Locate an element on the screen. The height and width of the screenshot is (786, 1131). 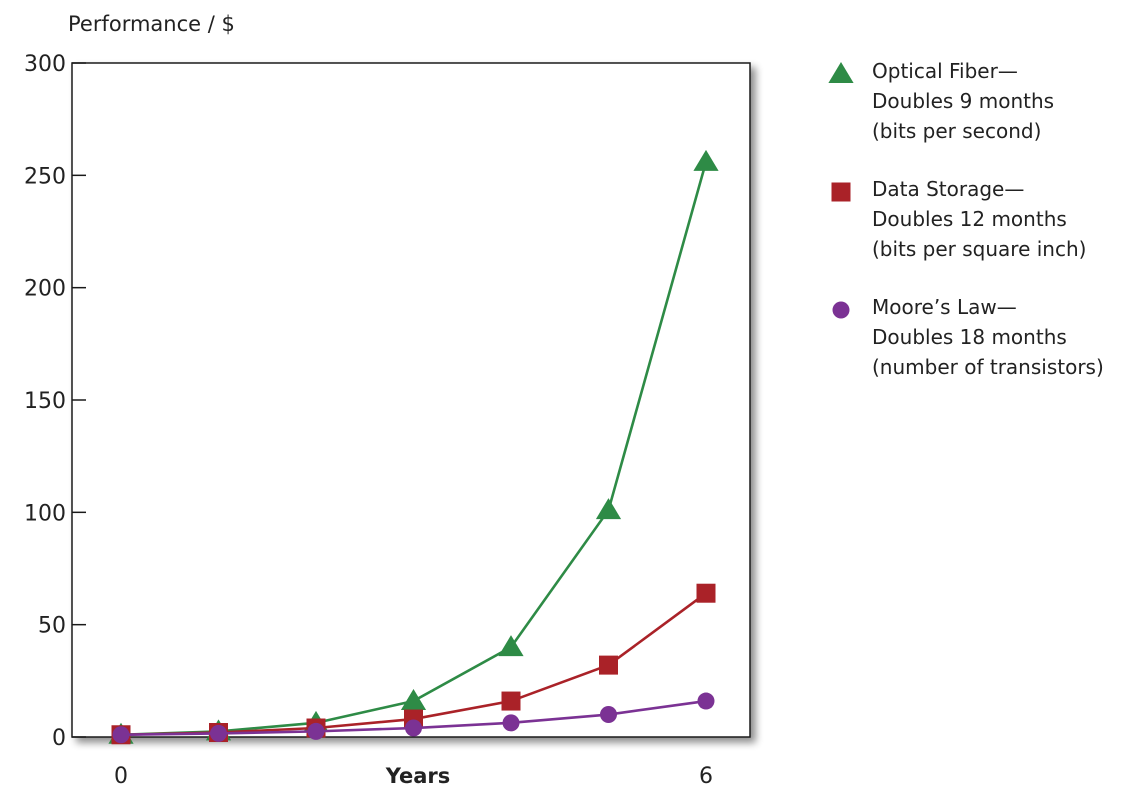
legend-label-line: (number of transistors) is located at coordinates (988, 367).